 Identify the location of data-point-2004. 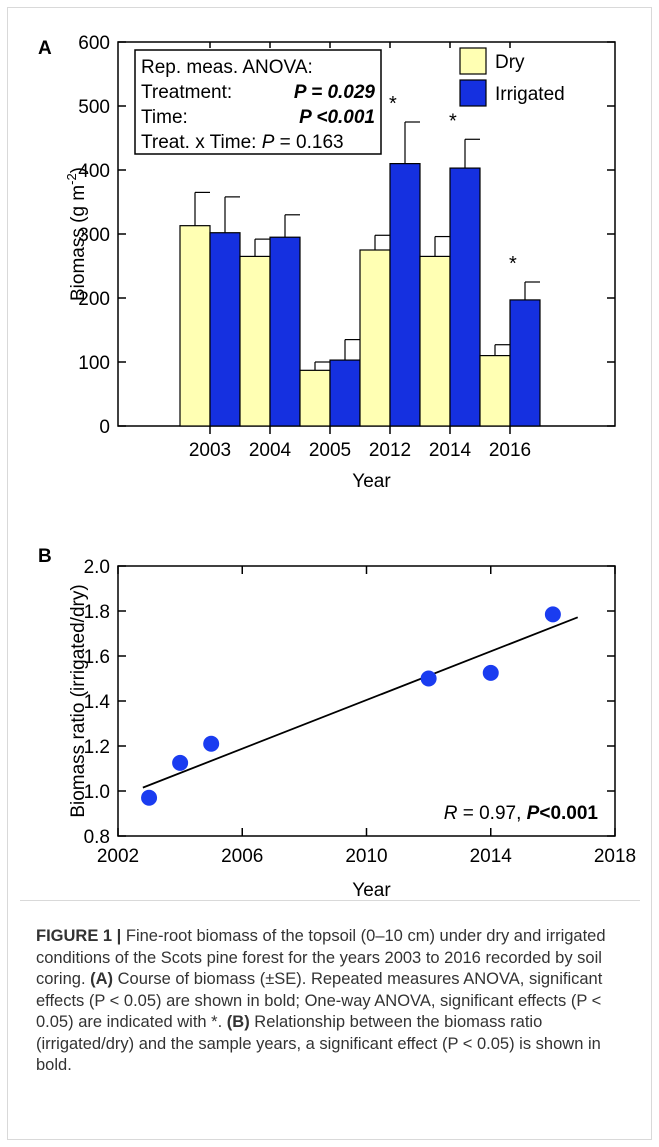
(180, 762).